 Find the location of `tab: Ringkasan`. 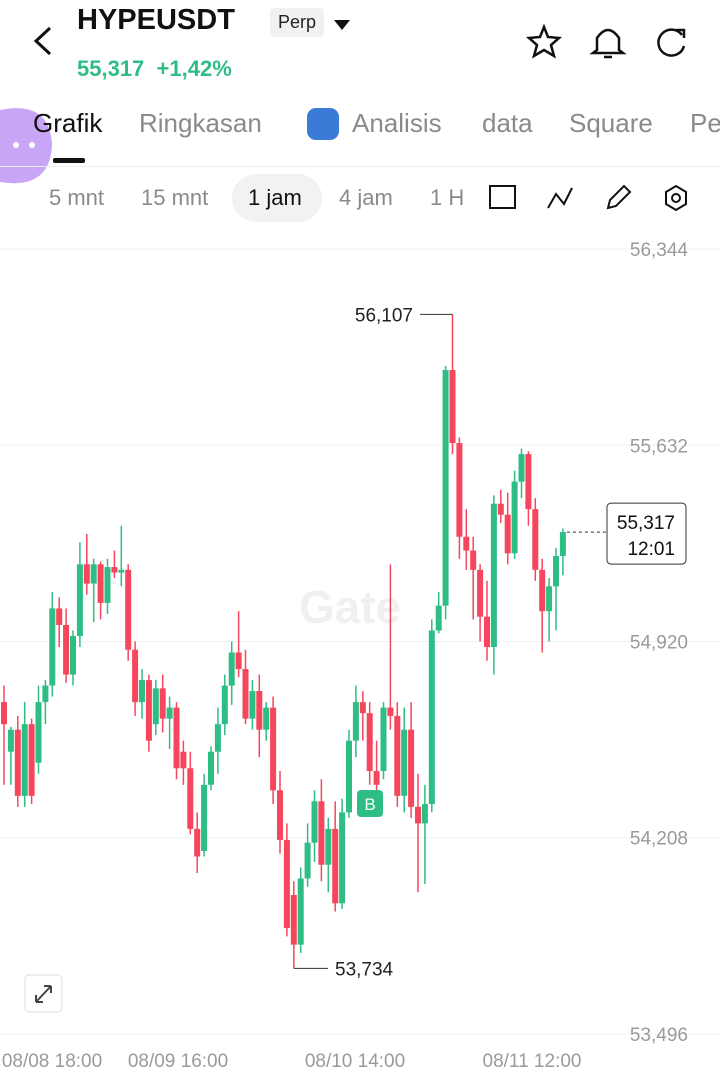

tab: Ringkasan is located at coordinates (200, 123).